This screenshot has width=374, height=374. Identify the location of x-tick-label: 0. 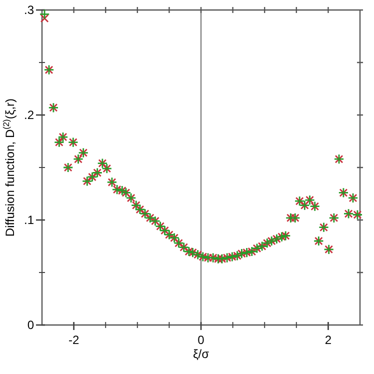
(201, 340).